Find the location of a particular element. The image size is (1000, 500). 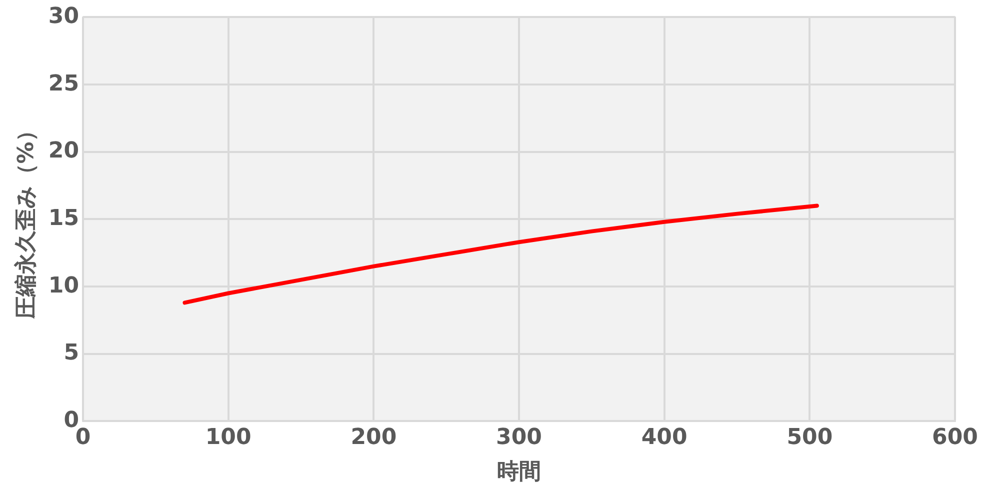

x-tick-label: 200 is located at coordinates (373, 437).